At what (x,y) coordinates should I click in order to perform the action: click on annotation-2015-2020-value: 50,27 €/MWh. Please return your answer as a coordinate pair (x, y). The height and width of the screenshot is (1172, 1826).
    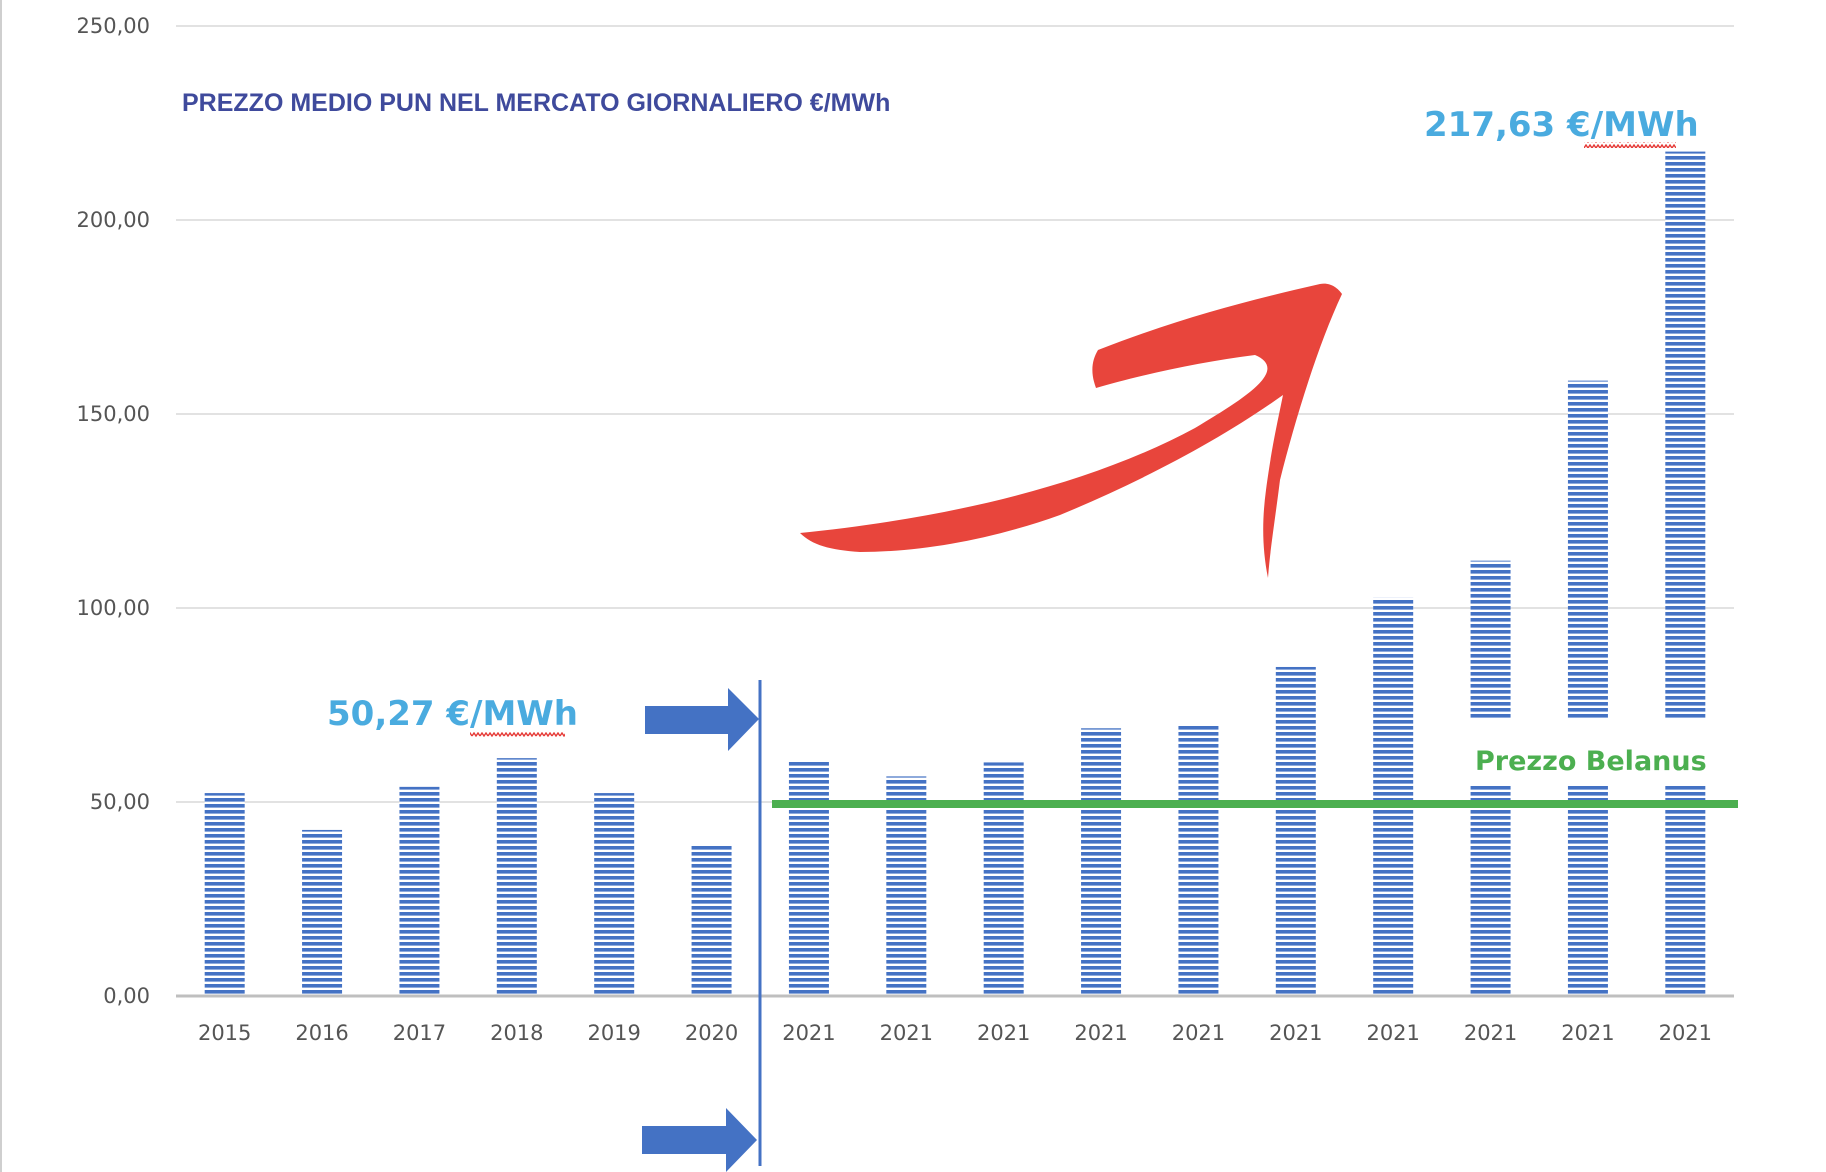
    Looking at the image, I should click on (452, 714).